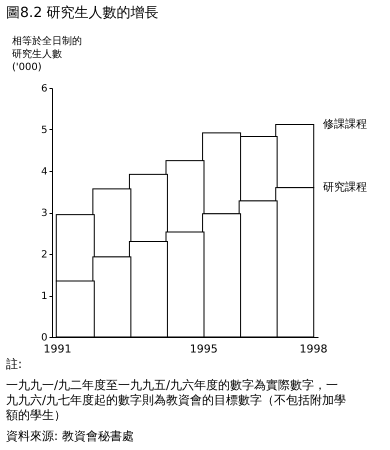 This screenshot has width=390, height=450. I want to click on y-tick-label: 6, so click(44, 89).